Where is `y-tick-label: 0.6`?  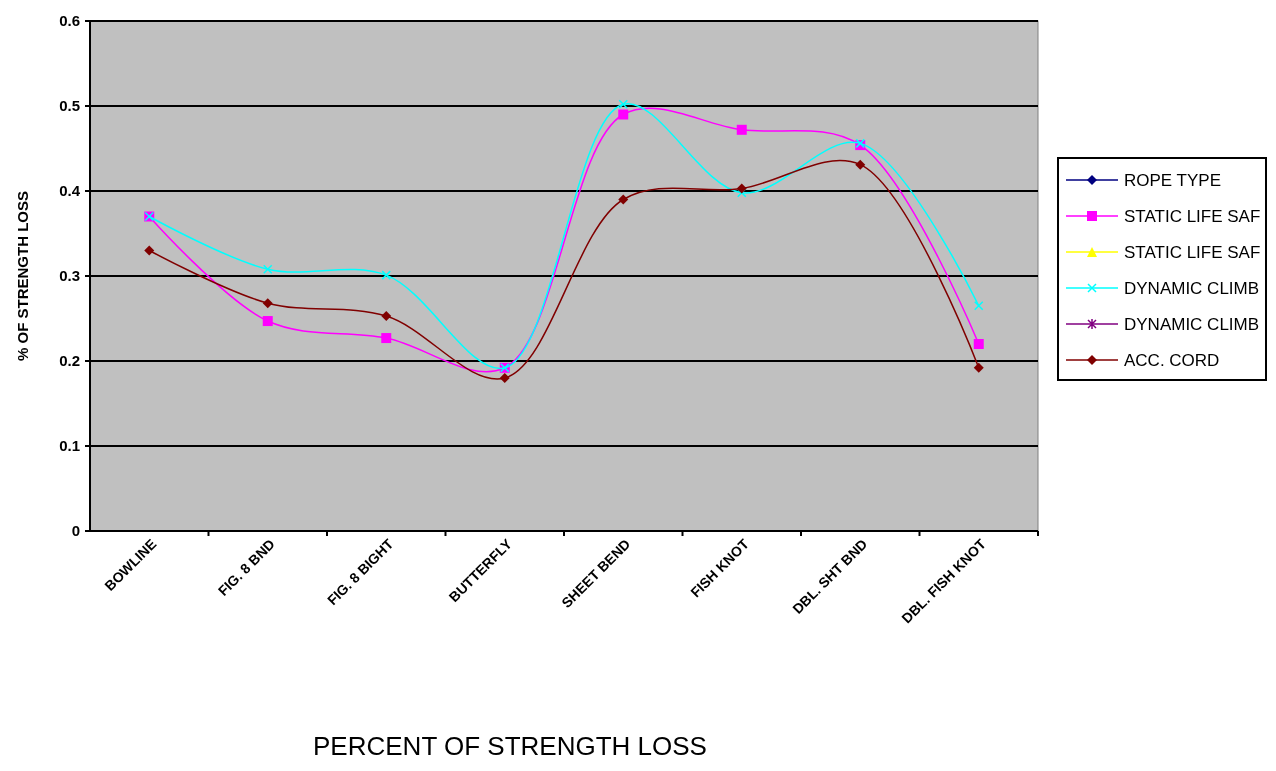
y-tick-label: 0.6 is located at coordinates (69, 21).